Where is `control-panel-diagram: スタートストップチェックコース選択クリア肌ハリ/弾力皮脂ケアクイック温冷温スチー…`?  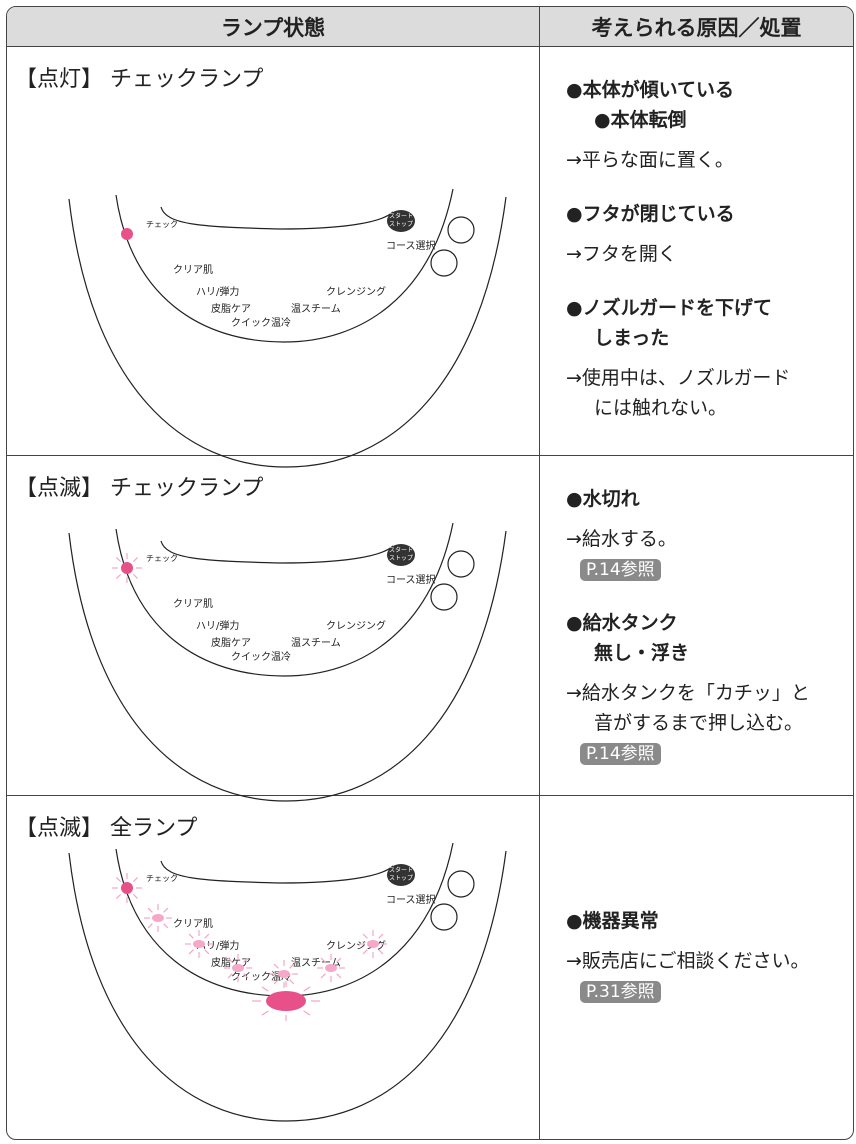
control-panel-diagram: スタートストップチェックコース選択クリア肌ハリ/弾力皮脂ケアクイック温冷温スチー… is located at coordinates (287, 982).